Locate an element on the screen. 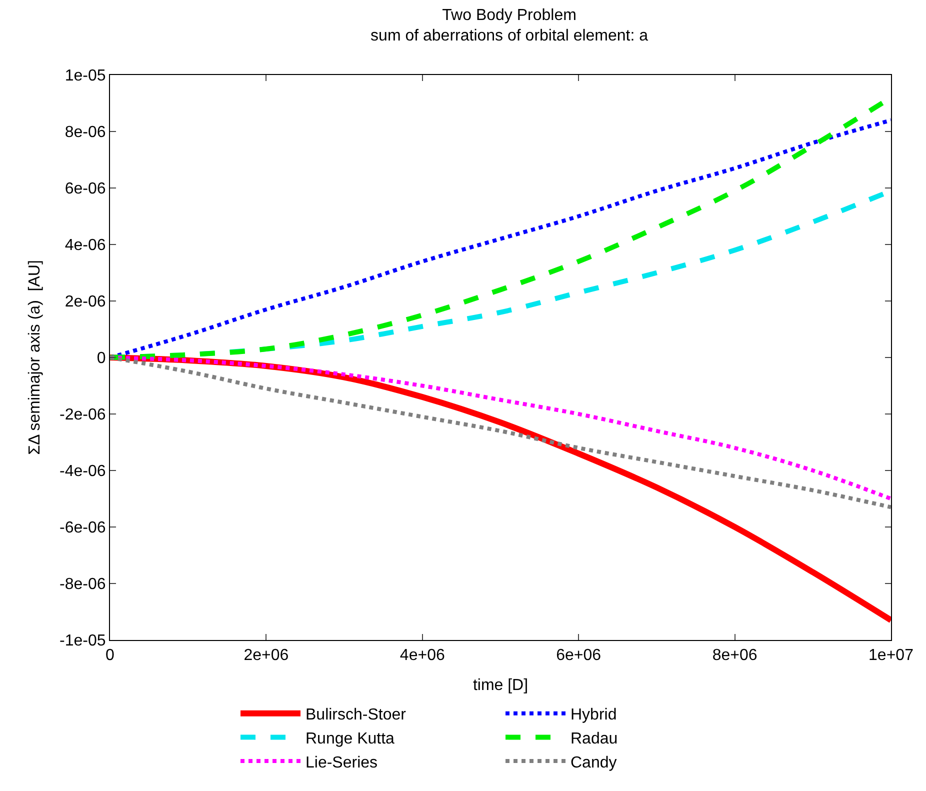 Image resolution: width=926 pixels, height=791 pixels. legend-label: Candy is located at coordinates (593, 763).